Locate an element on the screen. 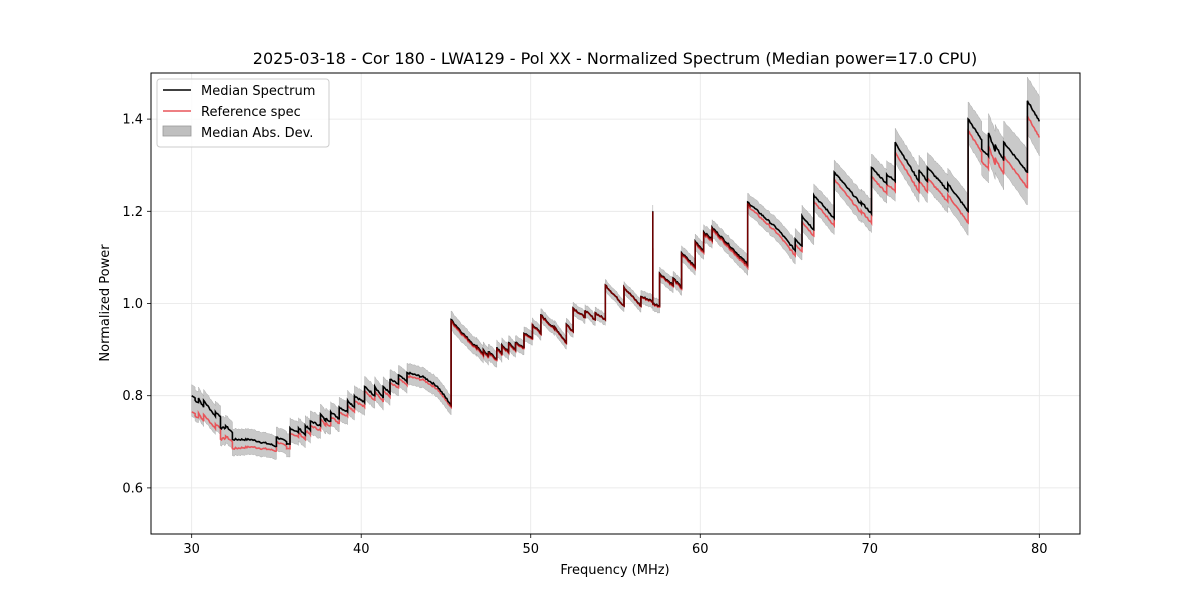 This screenshot has width=1200, height=600. legend-box is located at coordinates (243, 113).